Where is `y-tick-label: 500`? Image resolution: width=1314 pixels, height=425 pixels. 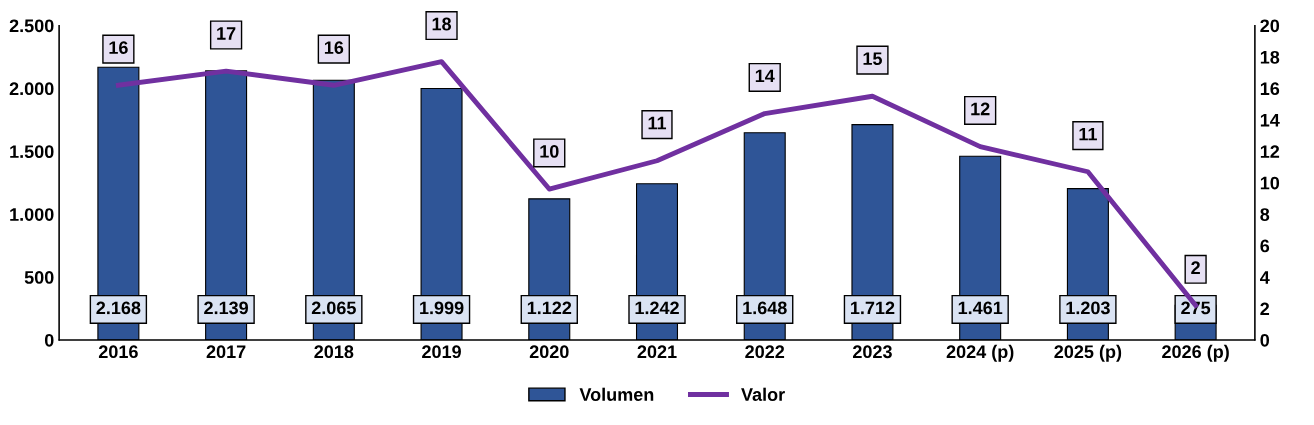
y-tick-label: 500 is located at coordinates (39, 277).